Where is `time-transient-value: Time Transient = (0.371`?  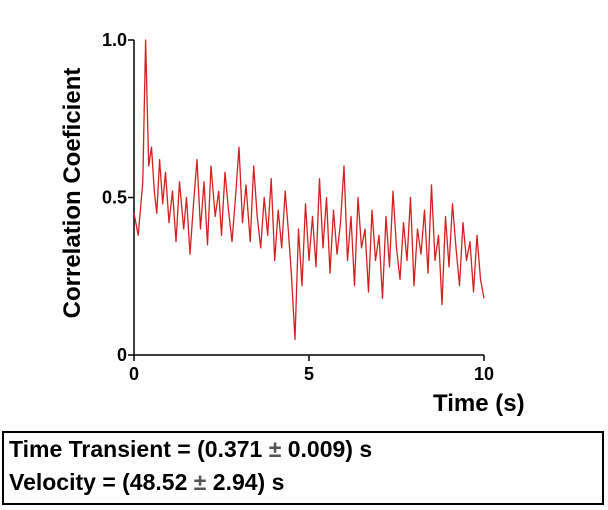
time-transient-value: Time Transient = (0.371 is located at coordinates (136, 449).